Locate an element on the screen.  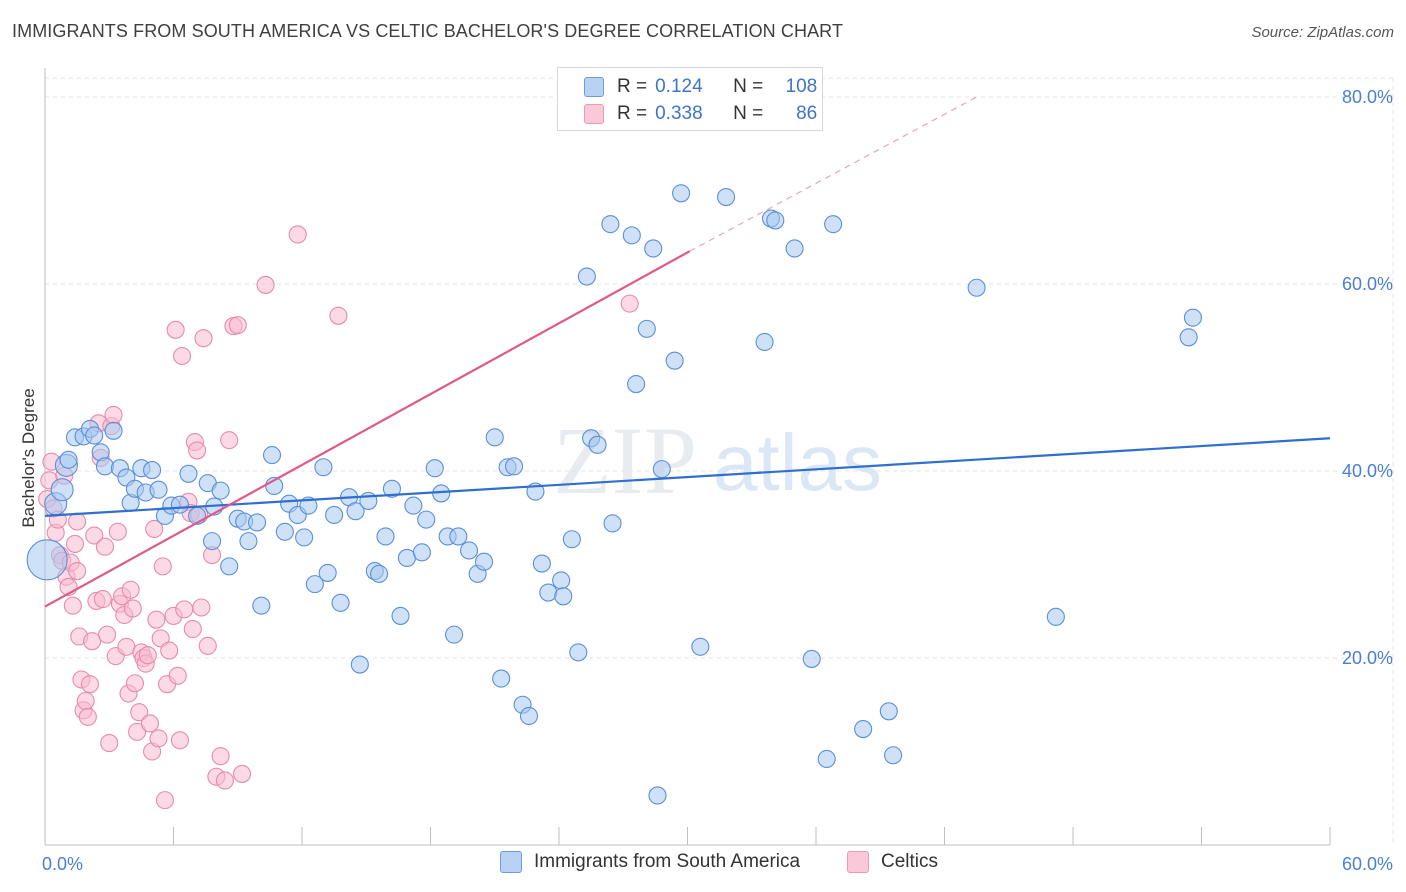
south-america-trendline is located at coordinates (687, 477).